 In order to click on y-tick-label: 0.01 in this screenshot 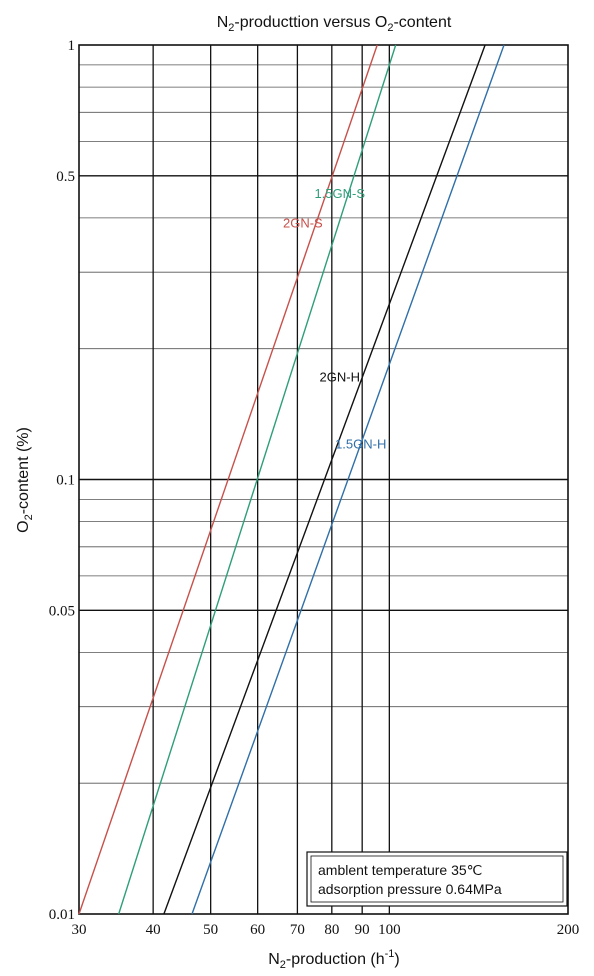, I will do `click(62, 915)`.